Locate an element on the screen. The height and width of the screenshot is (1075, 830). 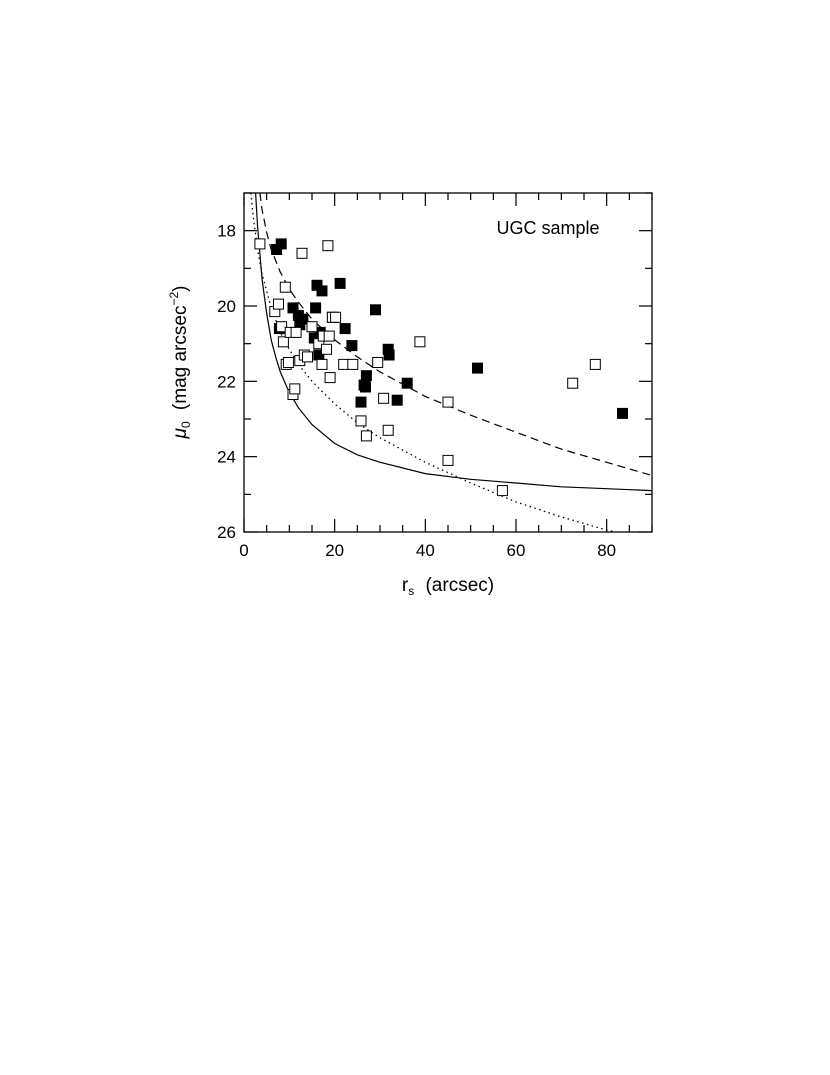
data-points is located at coordinates (441, 367).